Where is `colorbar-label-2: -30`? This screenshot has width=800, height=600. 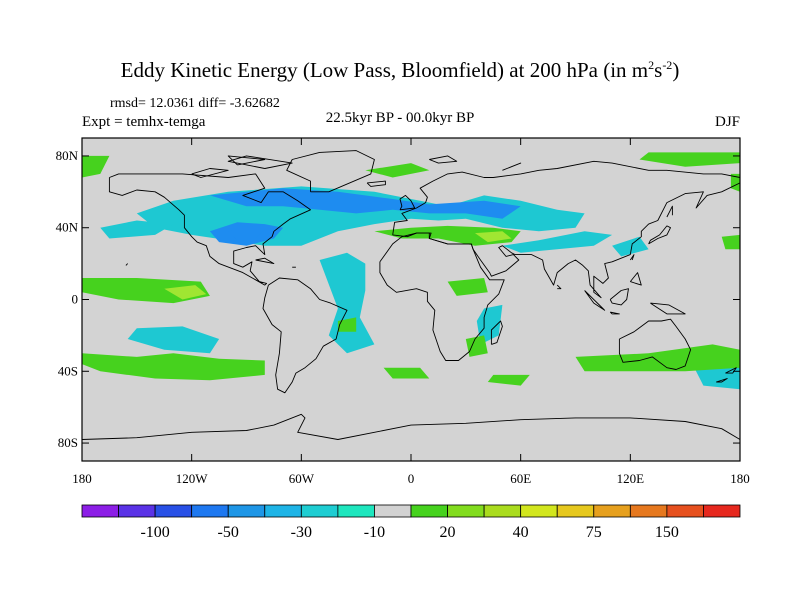 colorbar-label-2: -30 is located at coordinates (301, 532).